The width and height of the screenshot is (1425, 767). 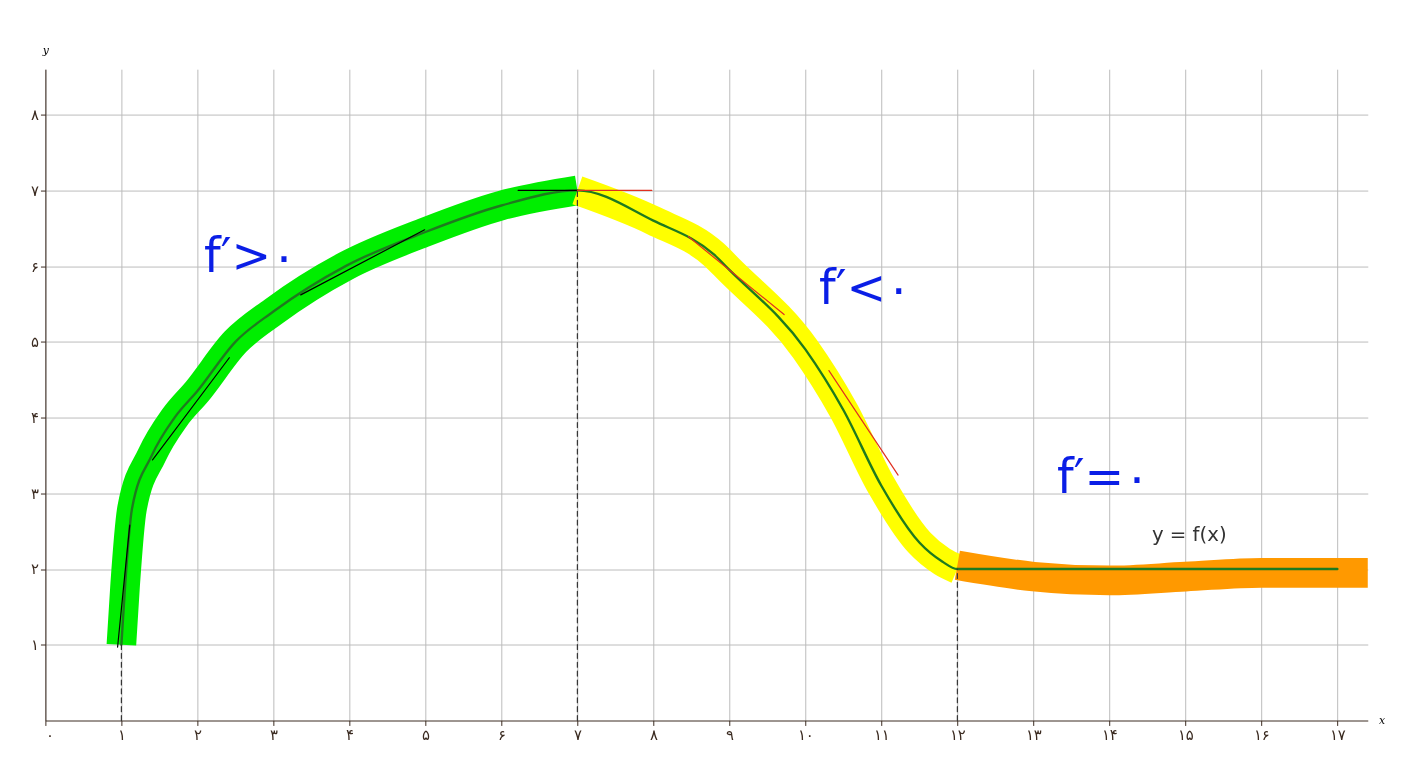 What do you see at coordinates (1382, 720) in the screenshot?
I see `x-axis-title: x` at bounding box center [1382, 720].